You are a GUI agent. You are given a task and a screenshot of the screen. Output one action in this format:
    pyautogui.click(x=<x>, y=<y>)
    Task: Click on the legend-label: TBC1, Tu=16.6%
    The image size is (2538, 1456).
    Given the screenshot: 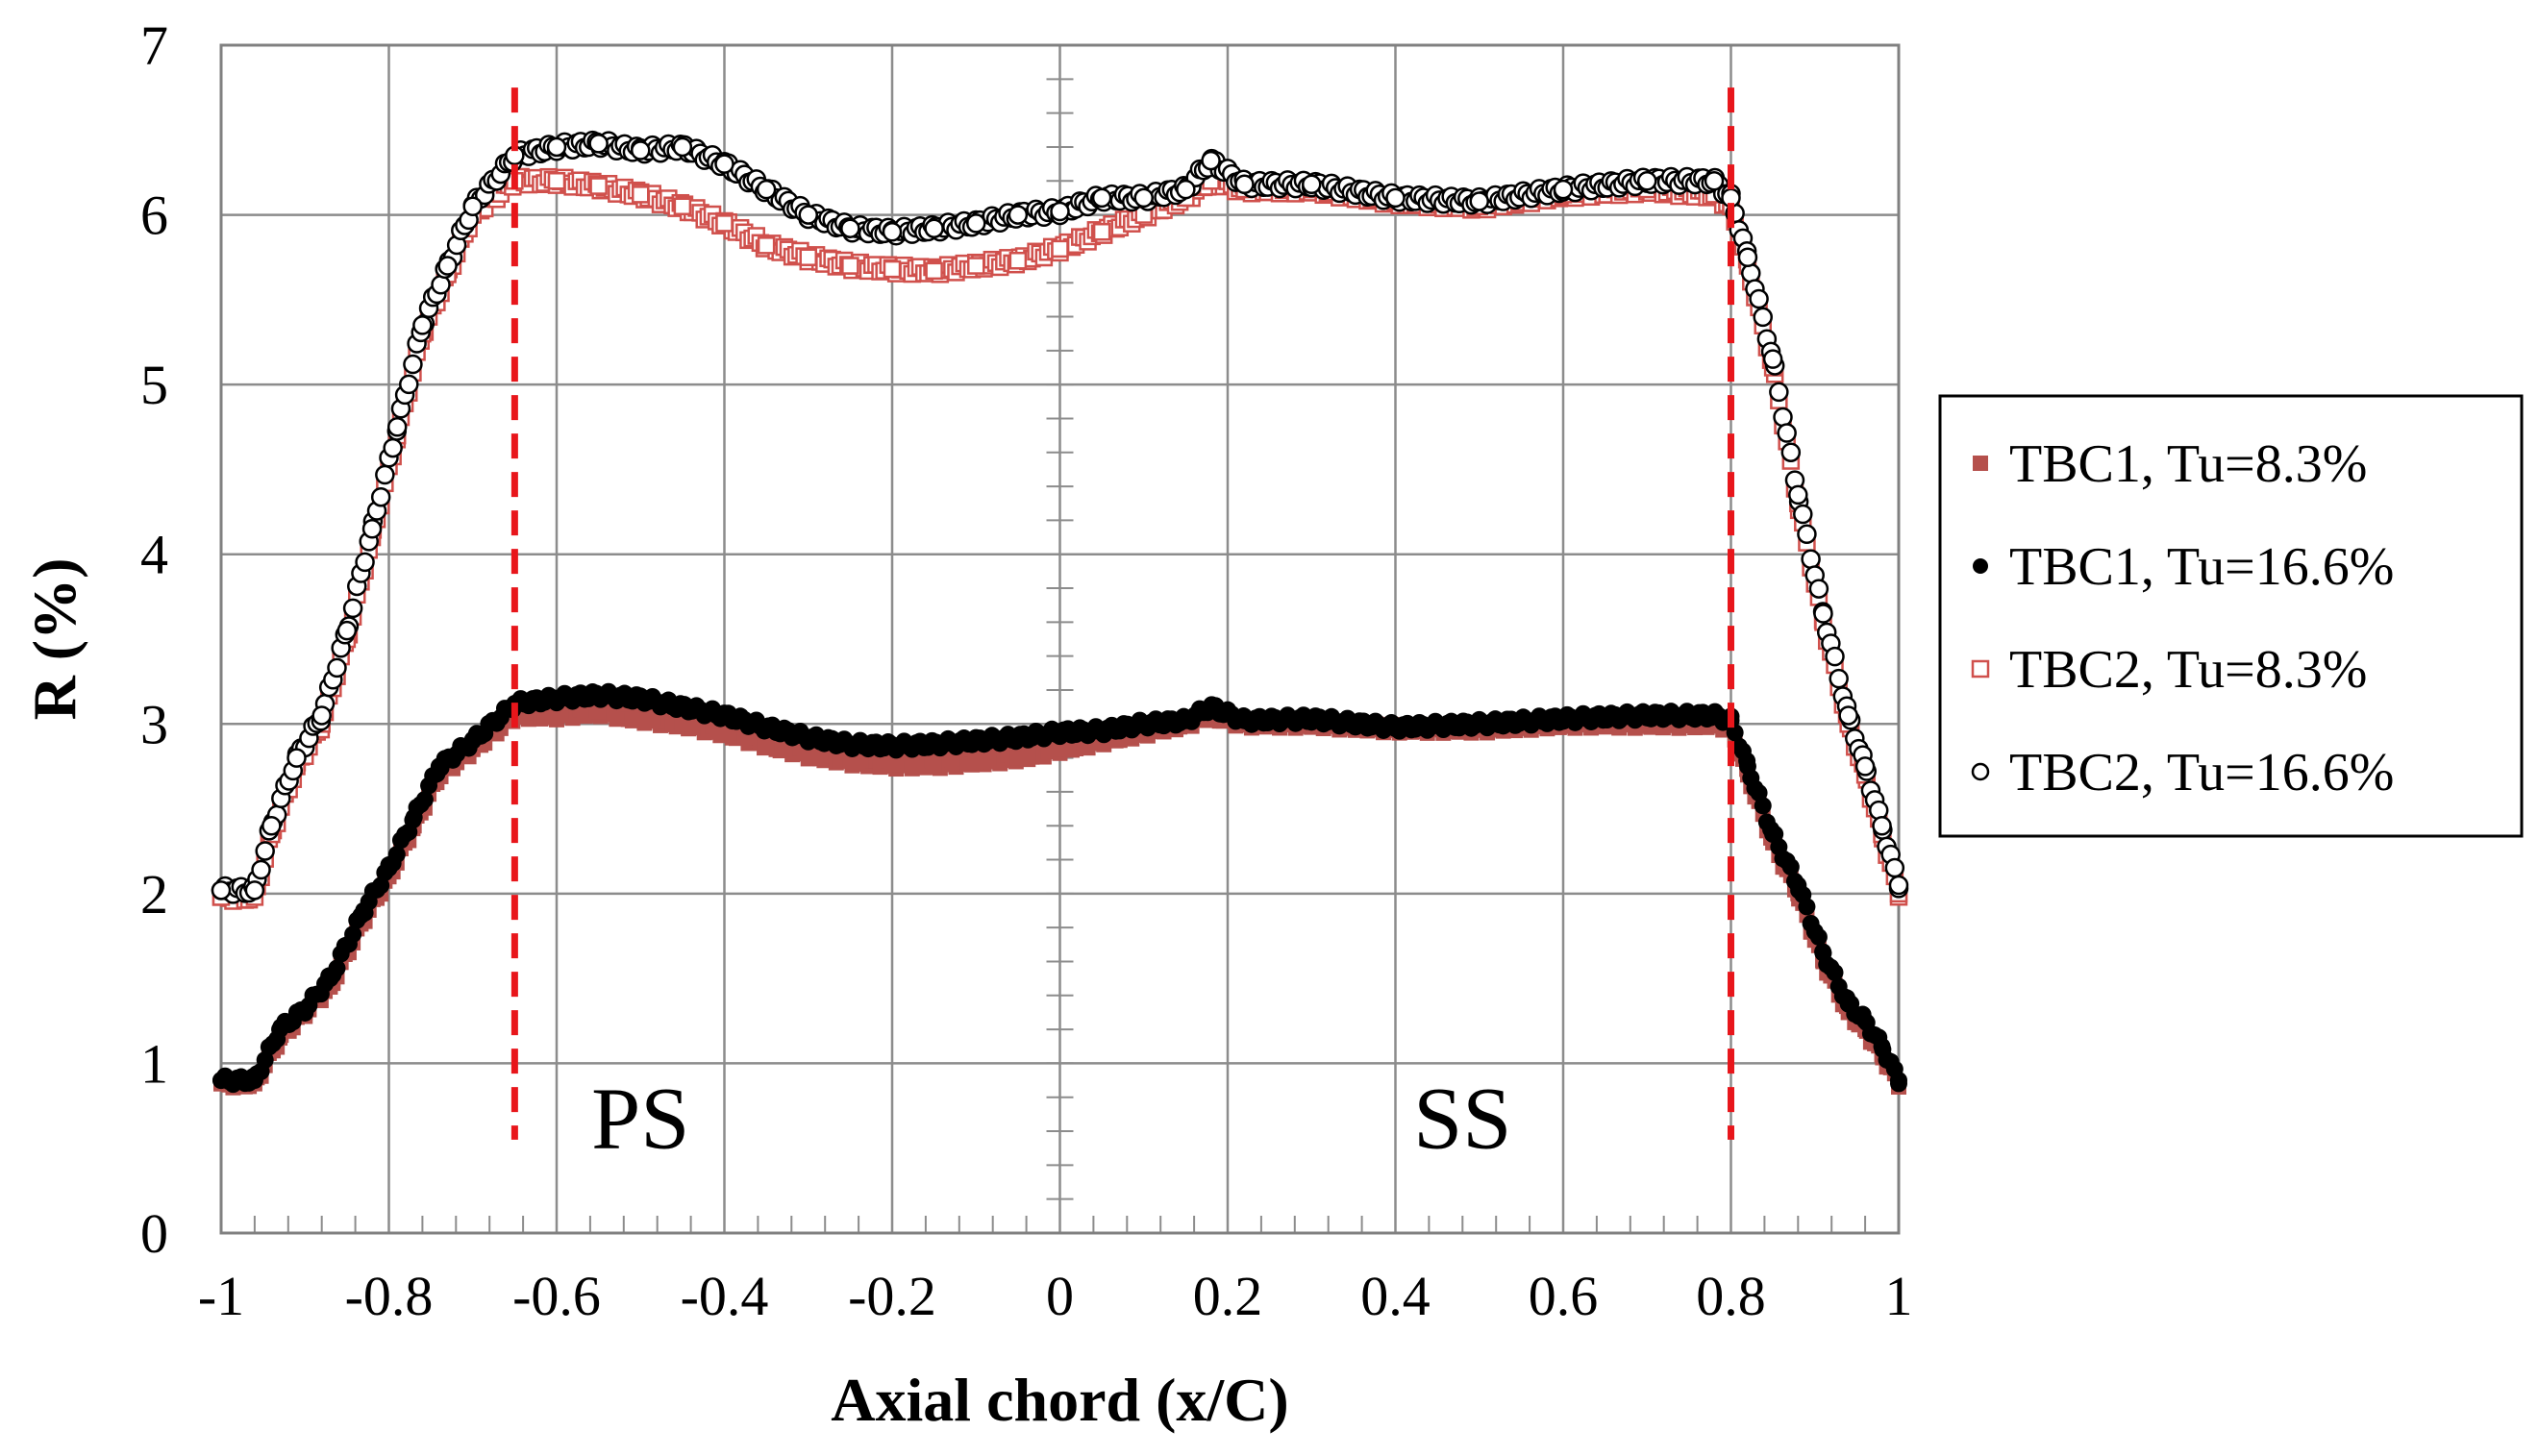 What is the action you would take?
    pyautogui.click(x=2201, y=567)
    